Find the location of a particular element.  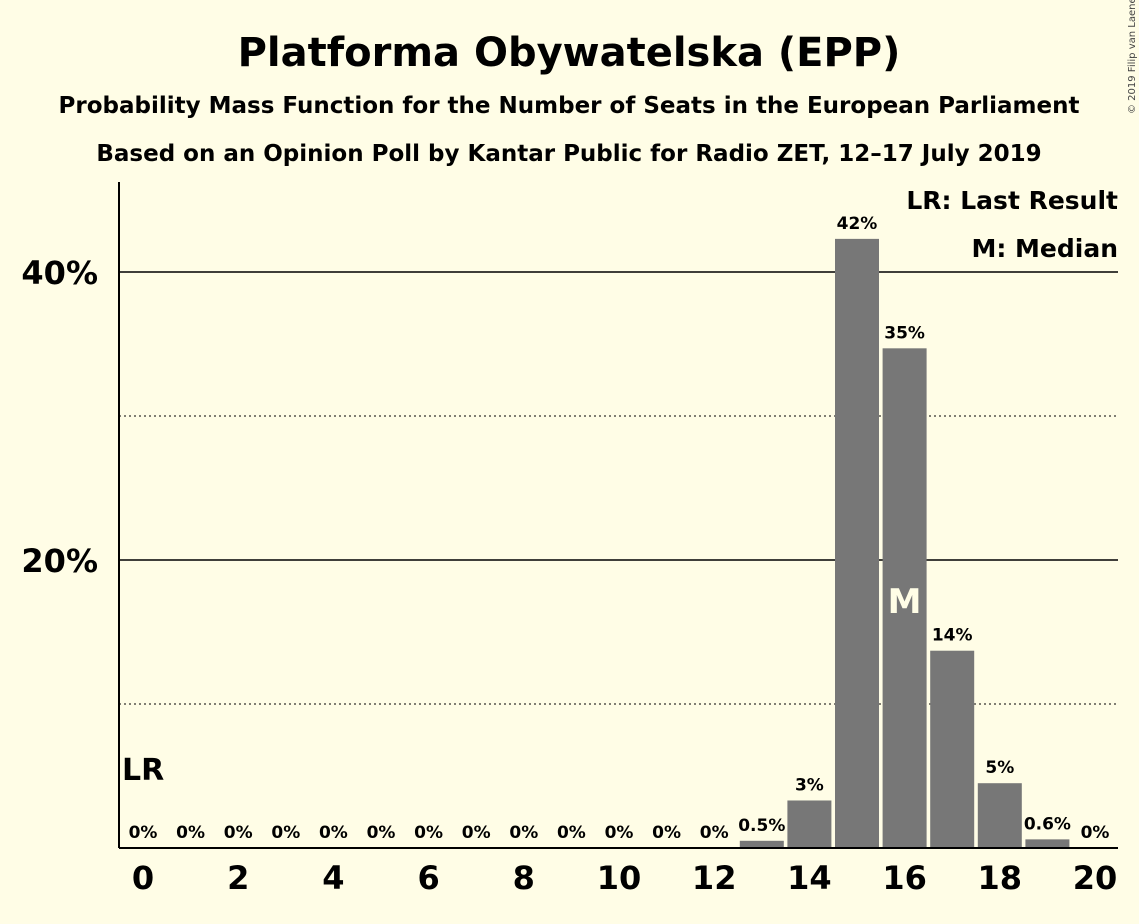

x-tick-label-8: 8 is located at coordinates (524, 878).